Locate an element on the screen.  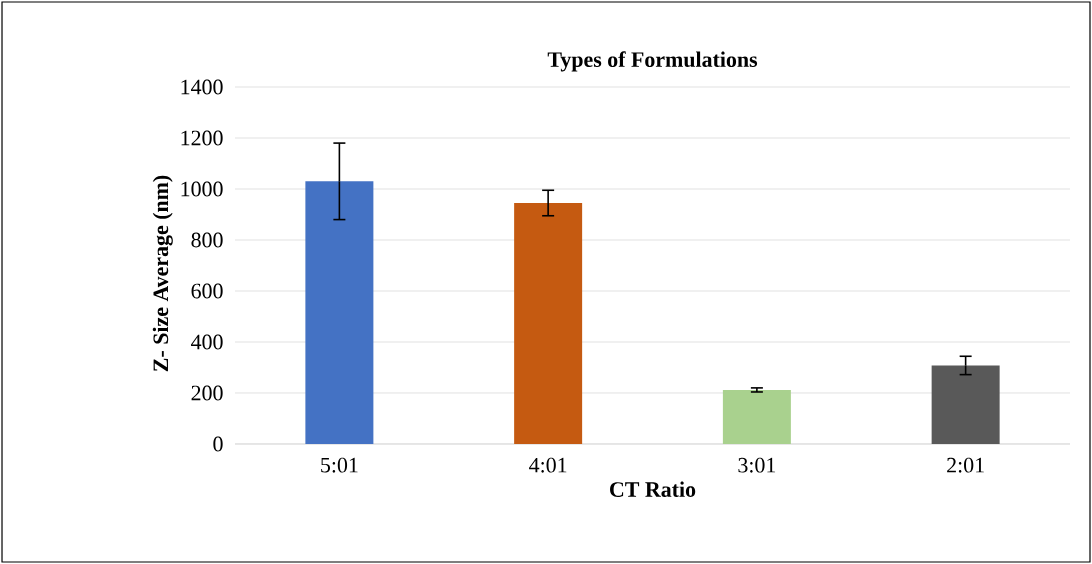
y-axis-title: Z- Size Average (nm) is located at coordinates (162, 273).